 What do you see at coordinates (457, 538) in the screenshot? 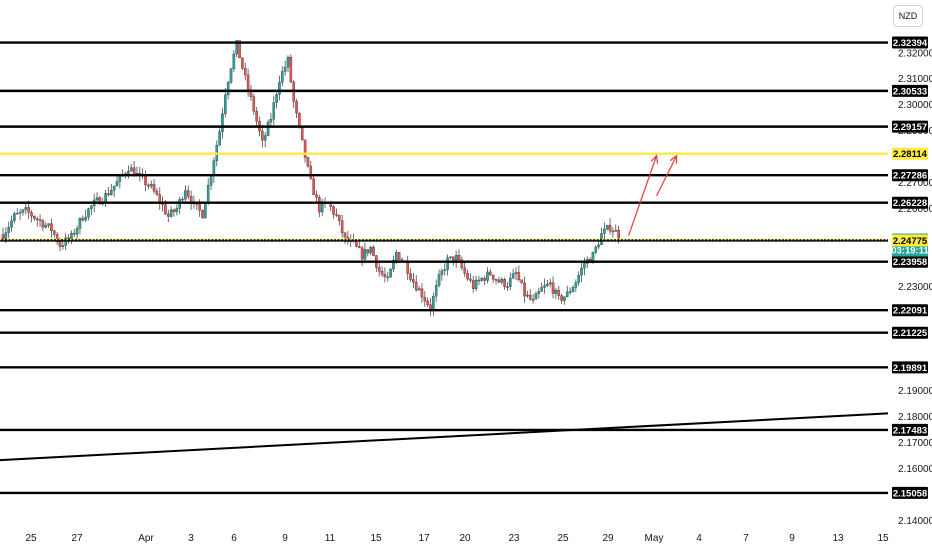
I see `time-axis: 25 27 Apr 3 6 9 11 15 17 20 23 25 29 May 4 7 9 13 15` at bounding box center [457, 538].